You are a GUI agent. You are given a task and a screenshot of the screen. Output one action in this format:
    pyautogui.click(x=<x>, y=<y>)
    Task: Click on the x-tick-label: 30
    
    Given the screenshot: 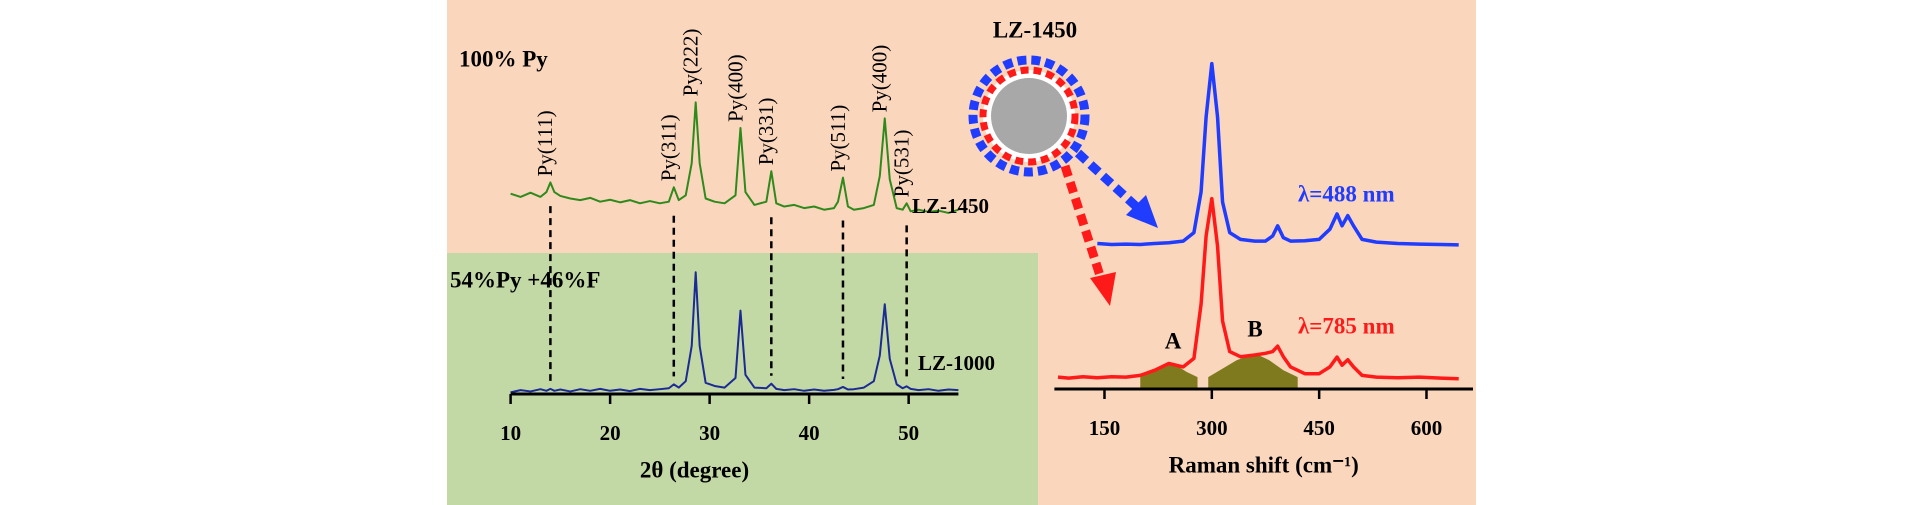 What is the action you would take?
    pyautogui.click(x=709, y=433)
    